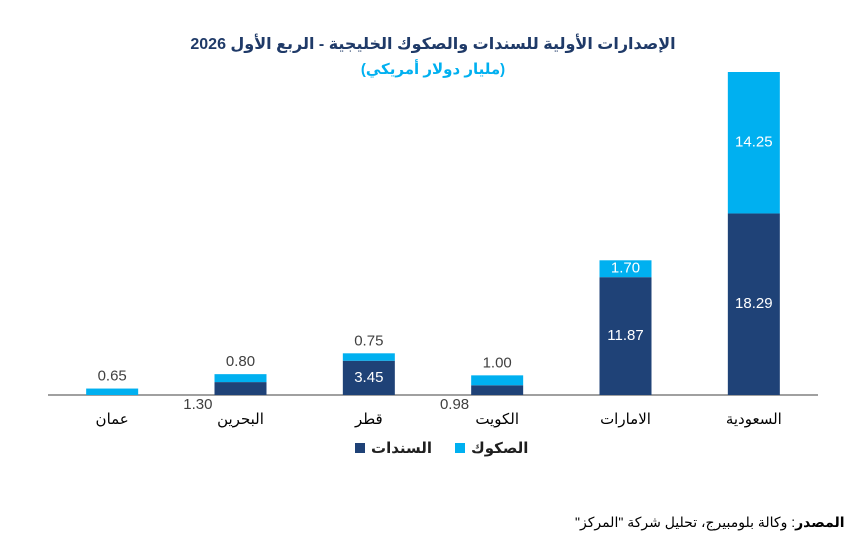 This screenshot has width=866, height=555. What do you see at coordinates (240, 361) in the screenshot?
I see `value-label: 0.80` at bounding box center [240, 361].